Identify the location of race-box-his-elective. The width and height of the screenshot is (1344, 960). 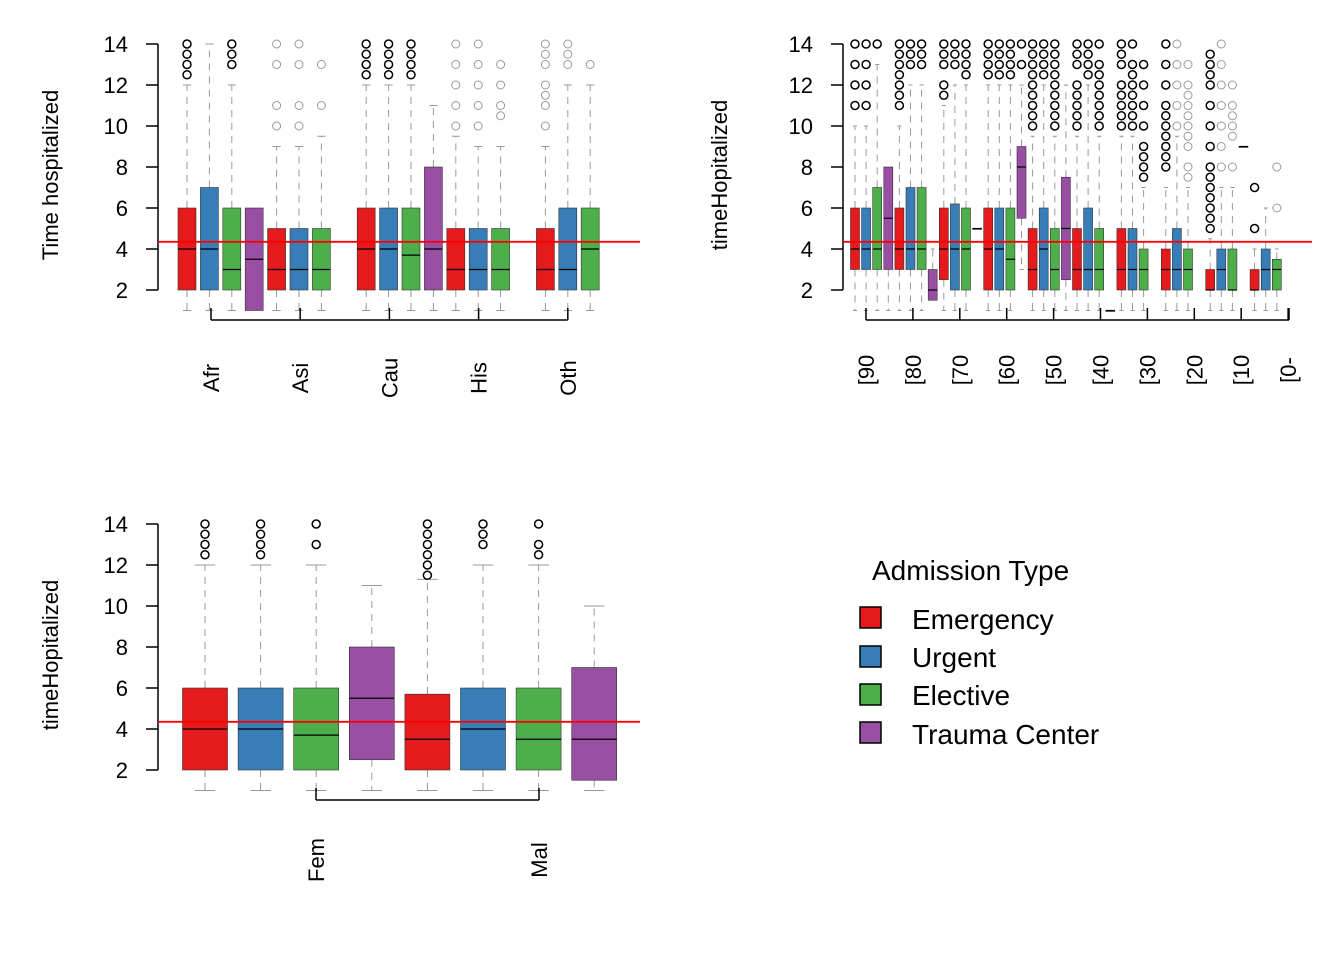
(500, 185).